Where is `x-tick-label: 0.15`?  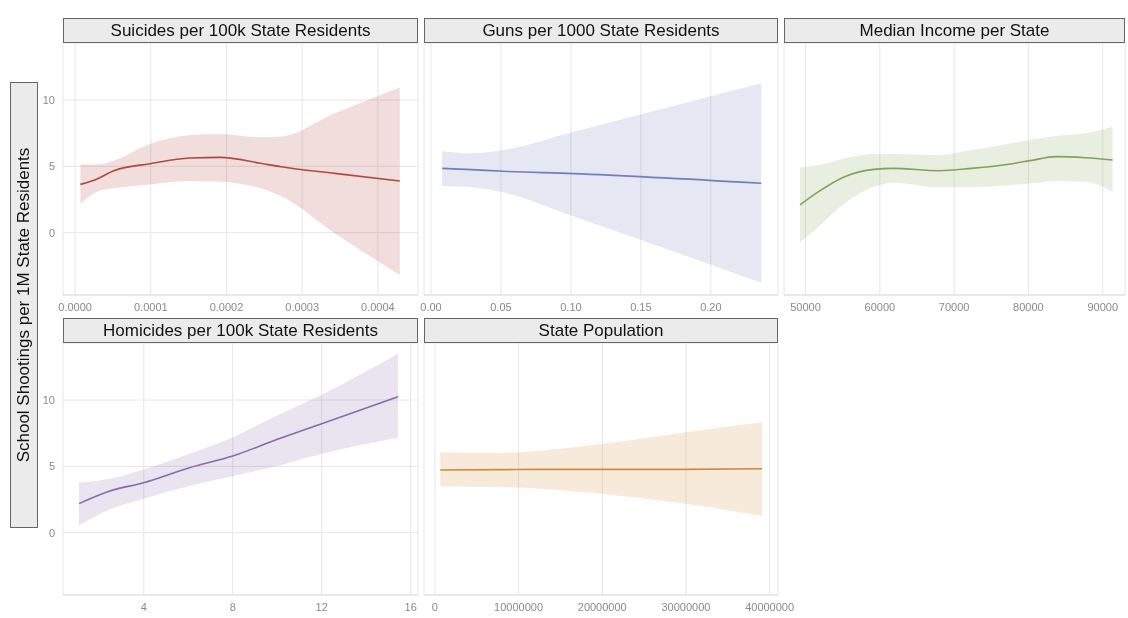
x-tick-label: 0.15 is located at coordinates (641, 306).